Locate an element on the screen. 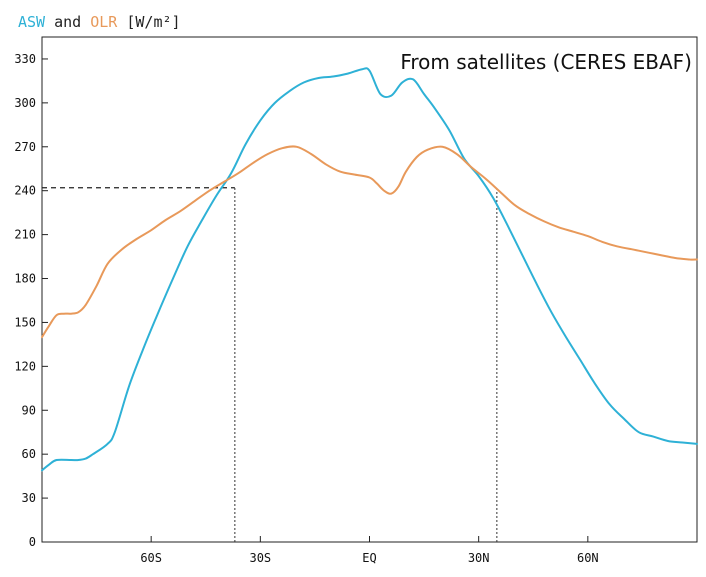 Image resolution: width=706 pixels, height=577 pixels. title-part: [W/m²] is located at coordinates (148, 22).